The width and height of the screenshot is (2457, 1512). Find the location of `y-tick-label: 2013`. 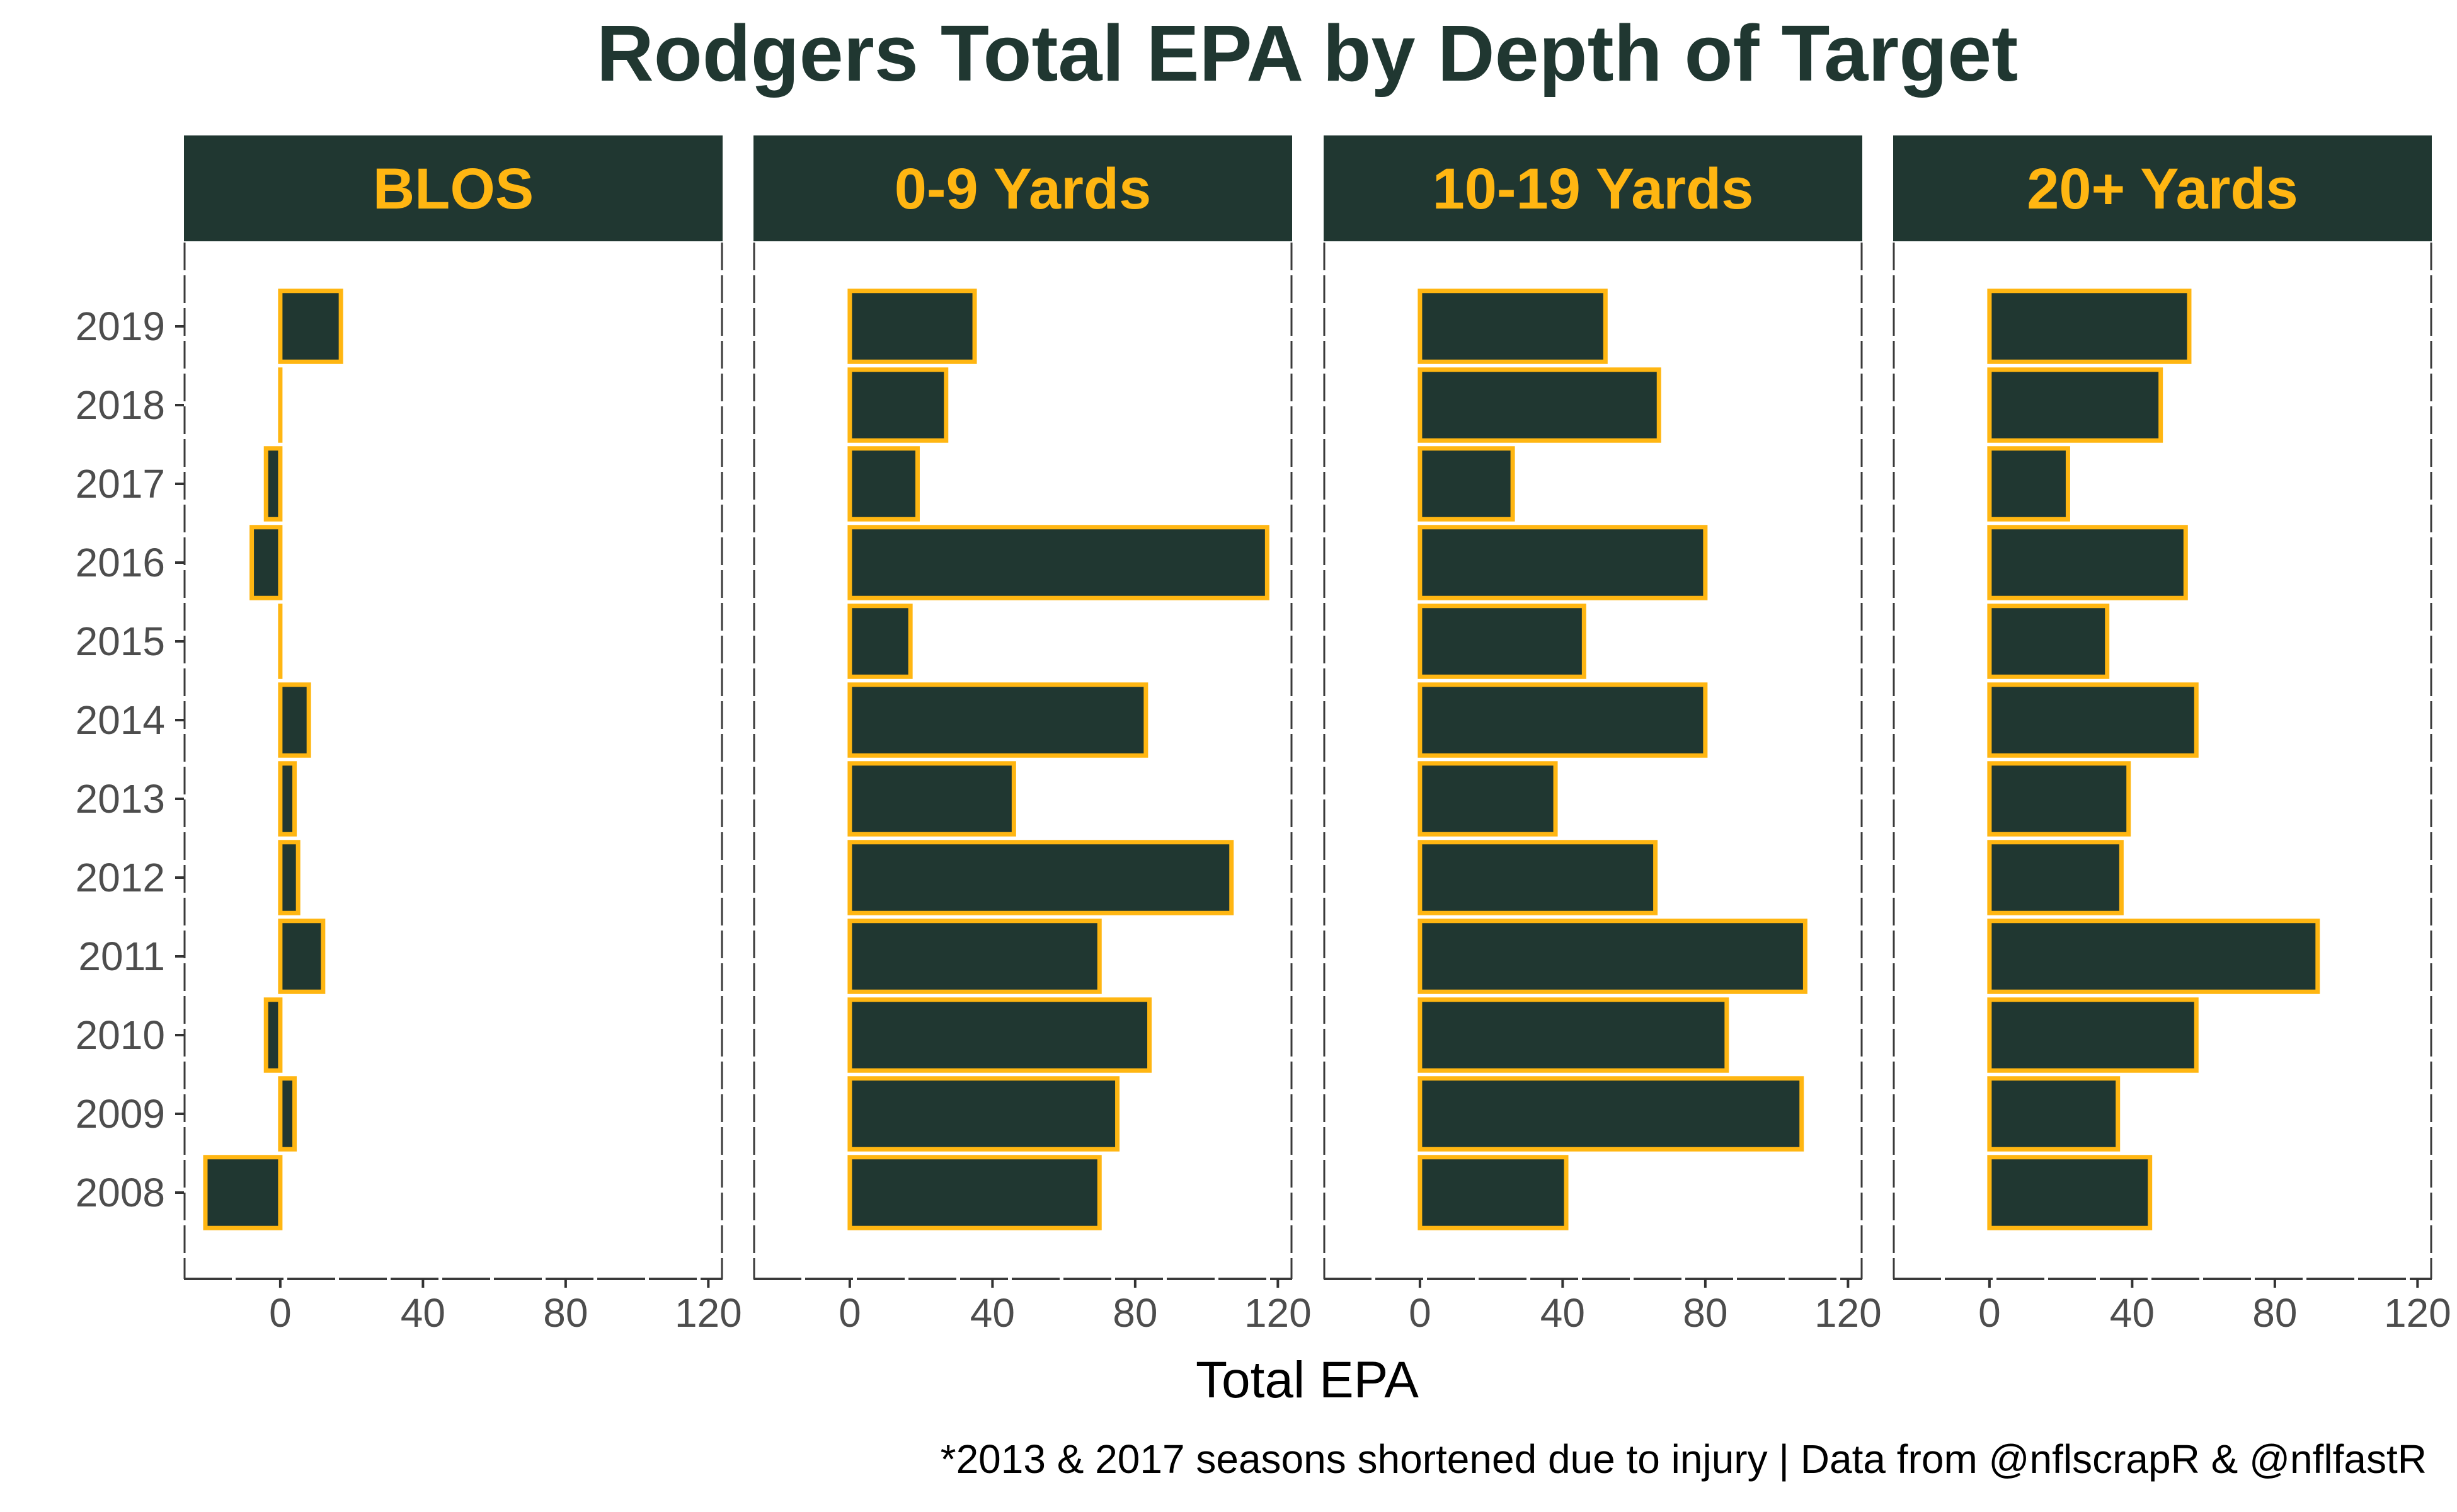

y-tick-label: 2013 is located at coordinates (120, 799).